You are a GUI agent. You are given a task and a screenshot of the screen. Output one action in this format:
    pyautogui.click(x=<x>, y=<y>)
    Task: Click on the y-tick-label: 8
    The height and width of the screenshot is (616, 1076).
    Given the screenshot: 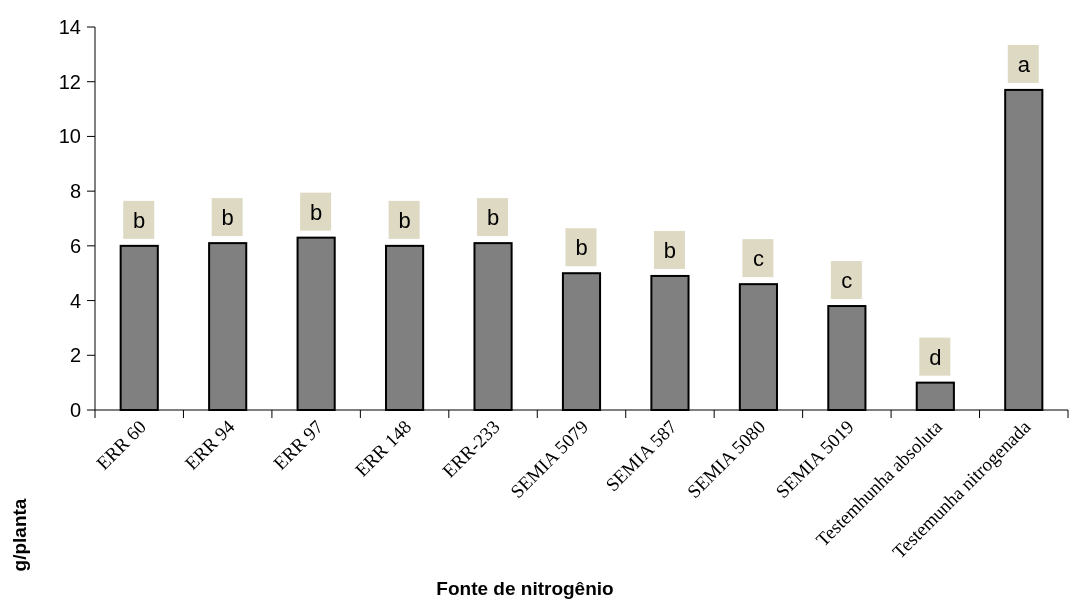 What is the action you would take?
    pyautogui.click(x=75, y=191)
    